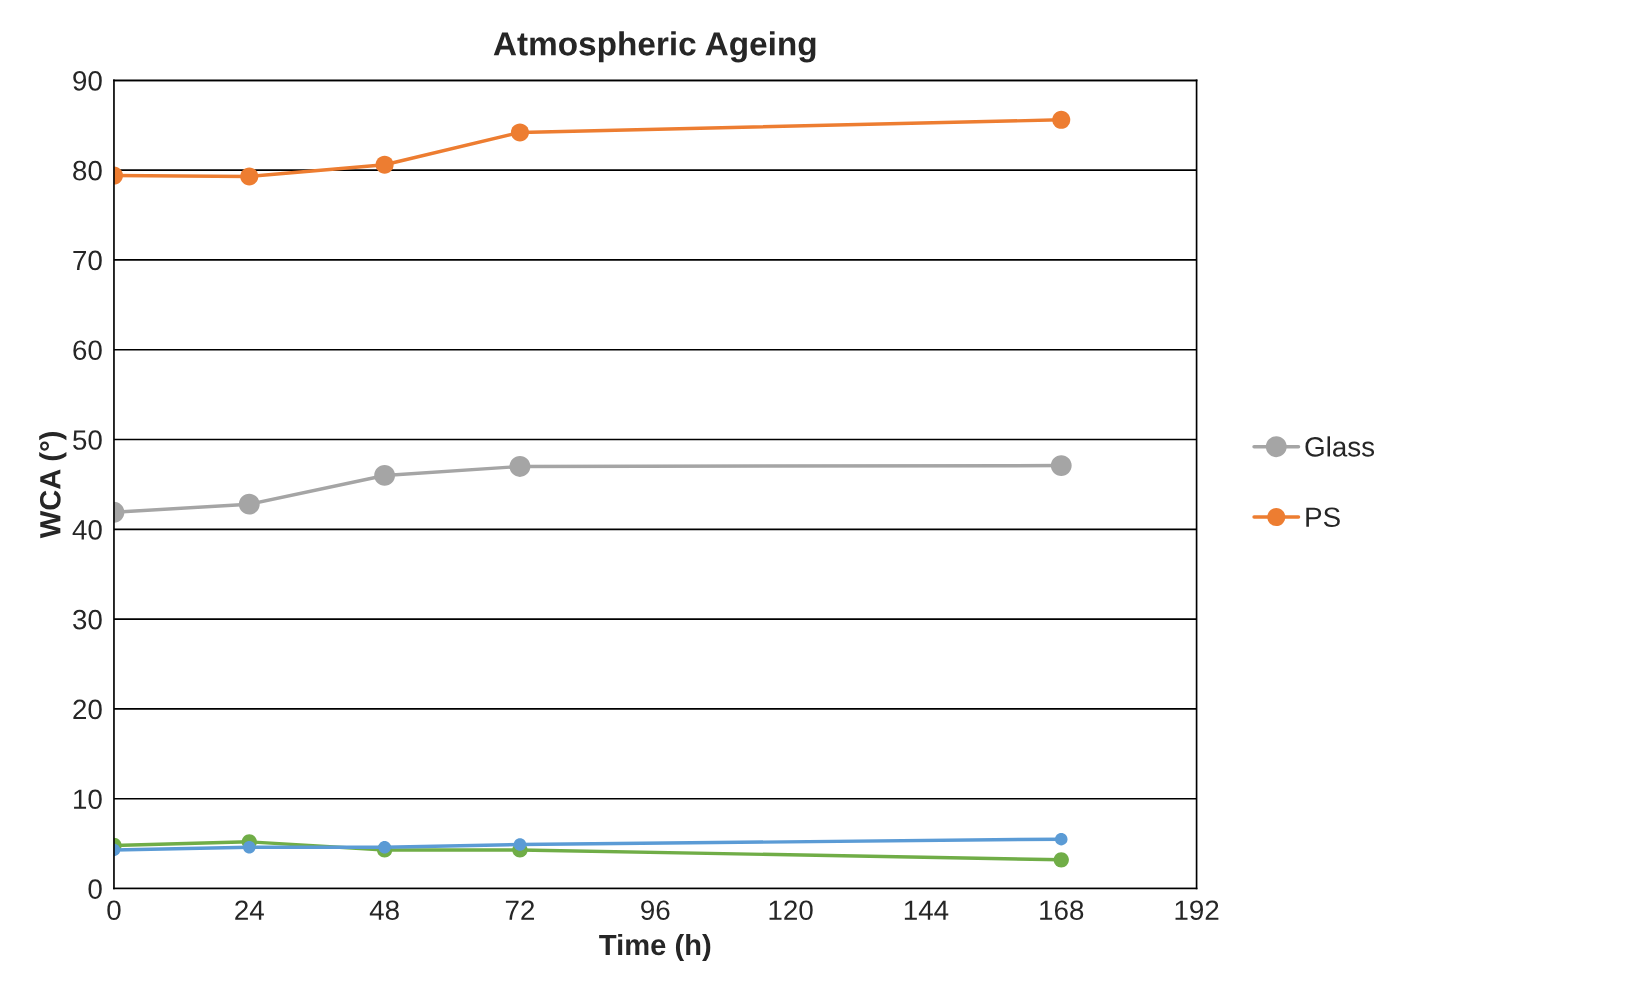  I want to click on x-tick-label: 0, so click(114, 910).